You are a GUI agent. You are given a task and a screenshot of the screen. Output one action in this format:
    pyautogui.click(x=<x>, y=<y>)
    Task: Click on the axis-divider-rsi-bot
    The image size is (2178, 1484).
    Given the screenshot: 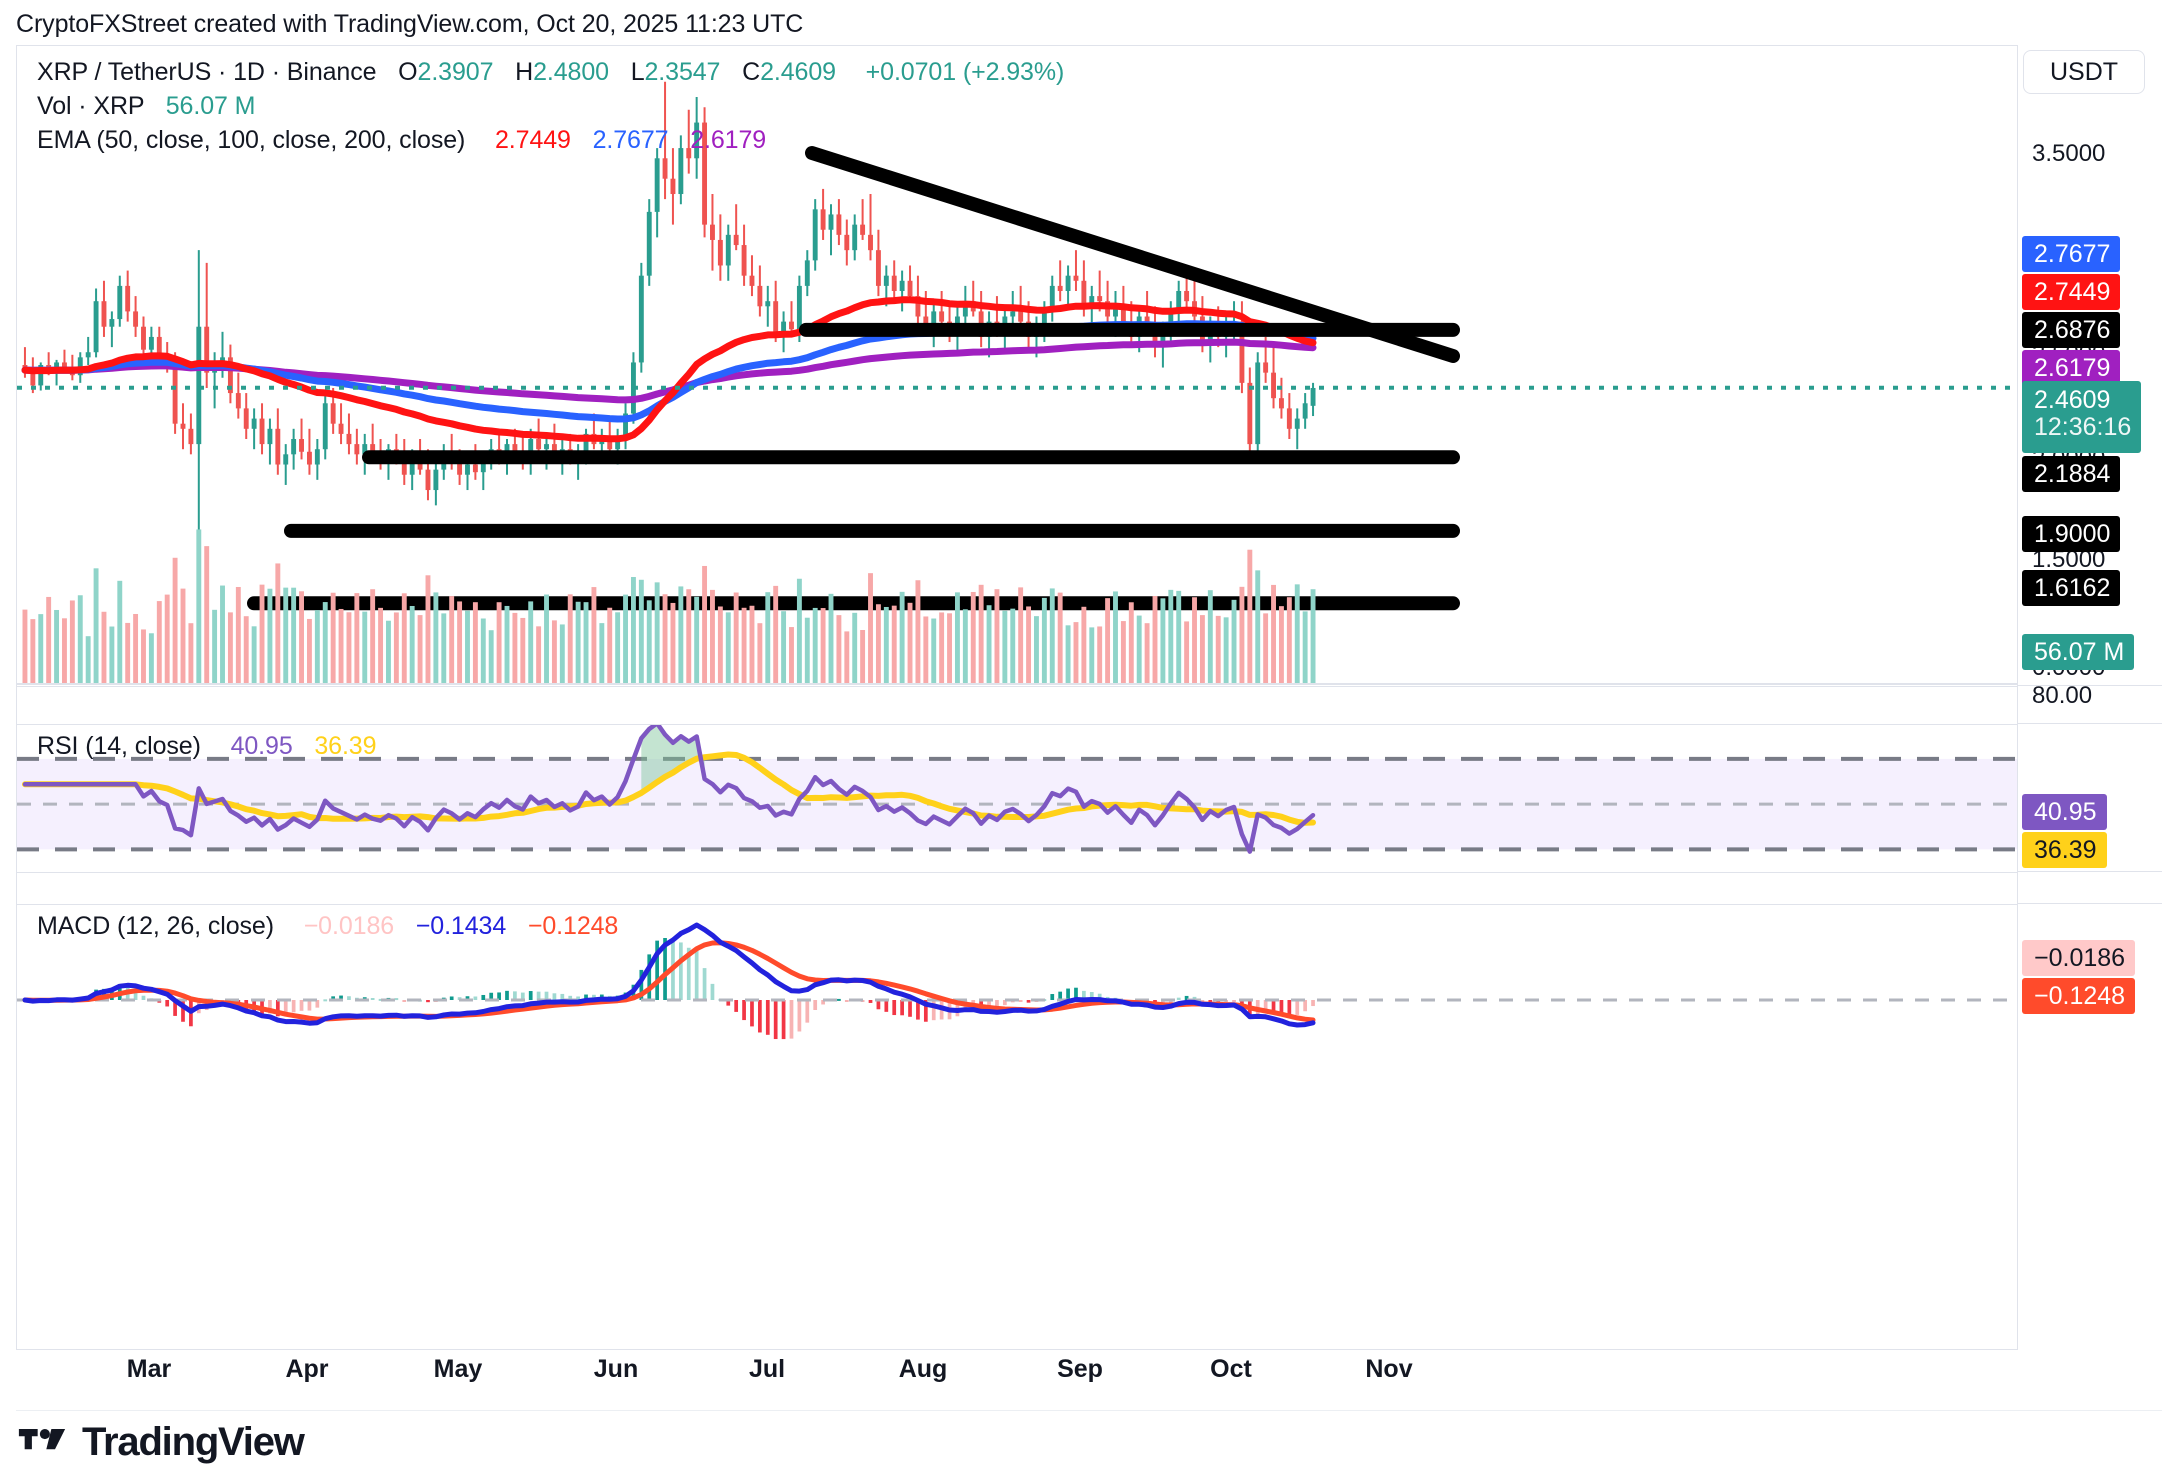 What is the action you would take?
    pyautogui.click(x=2090, y=871)
    